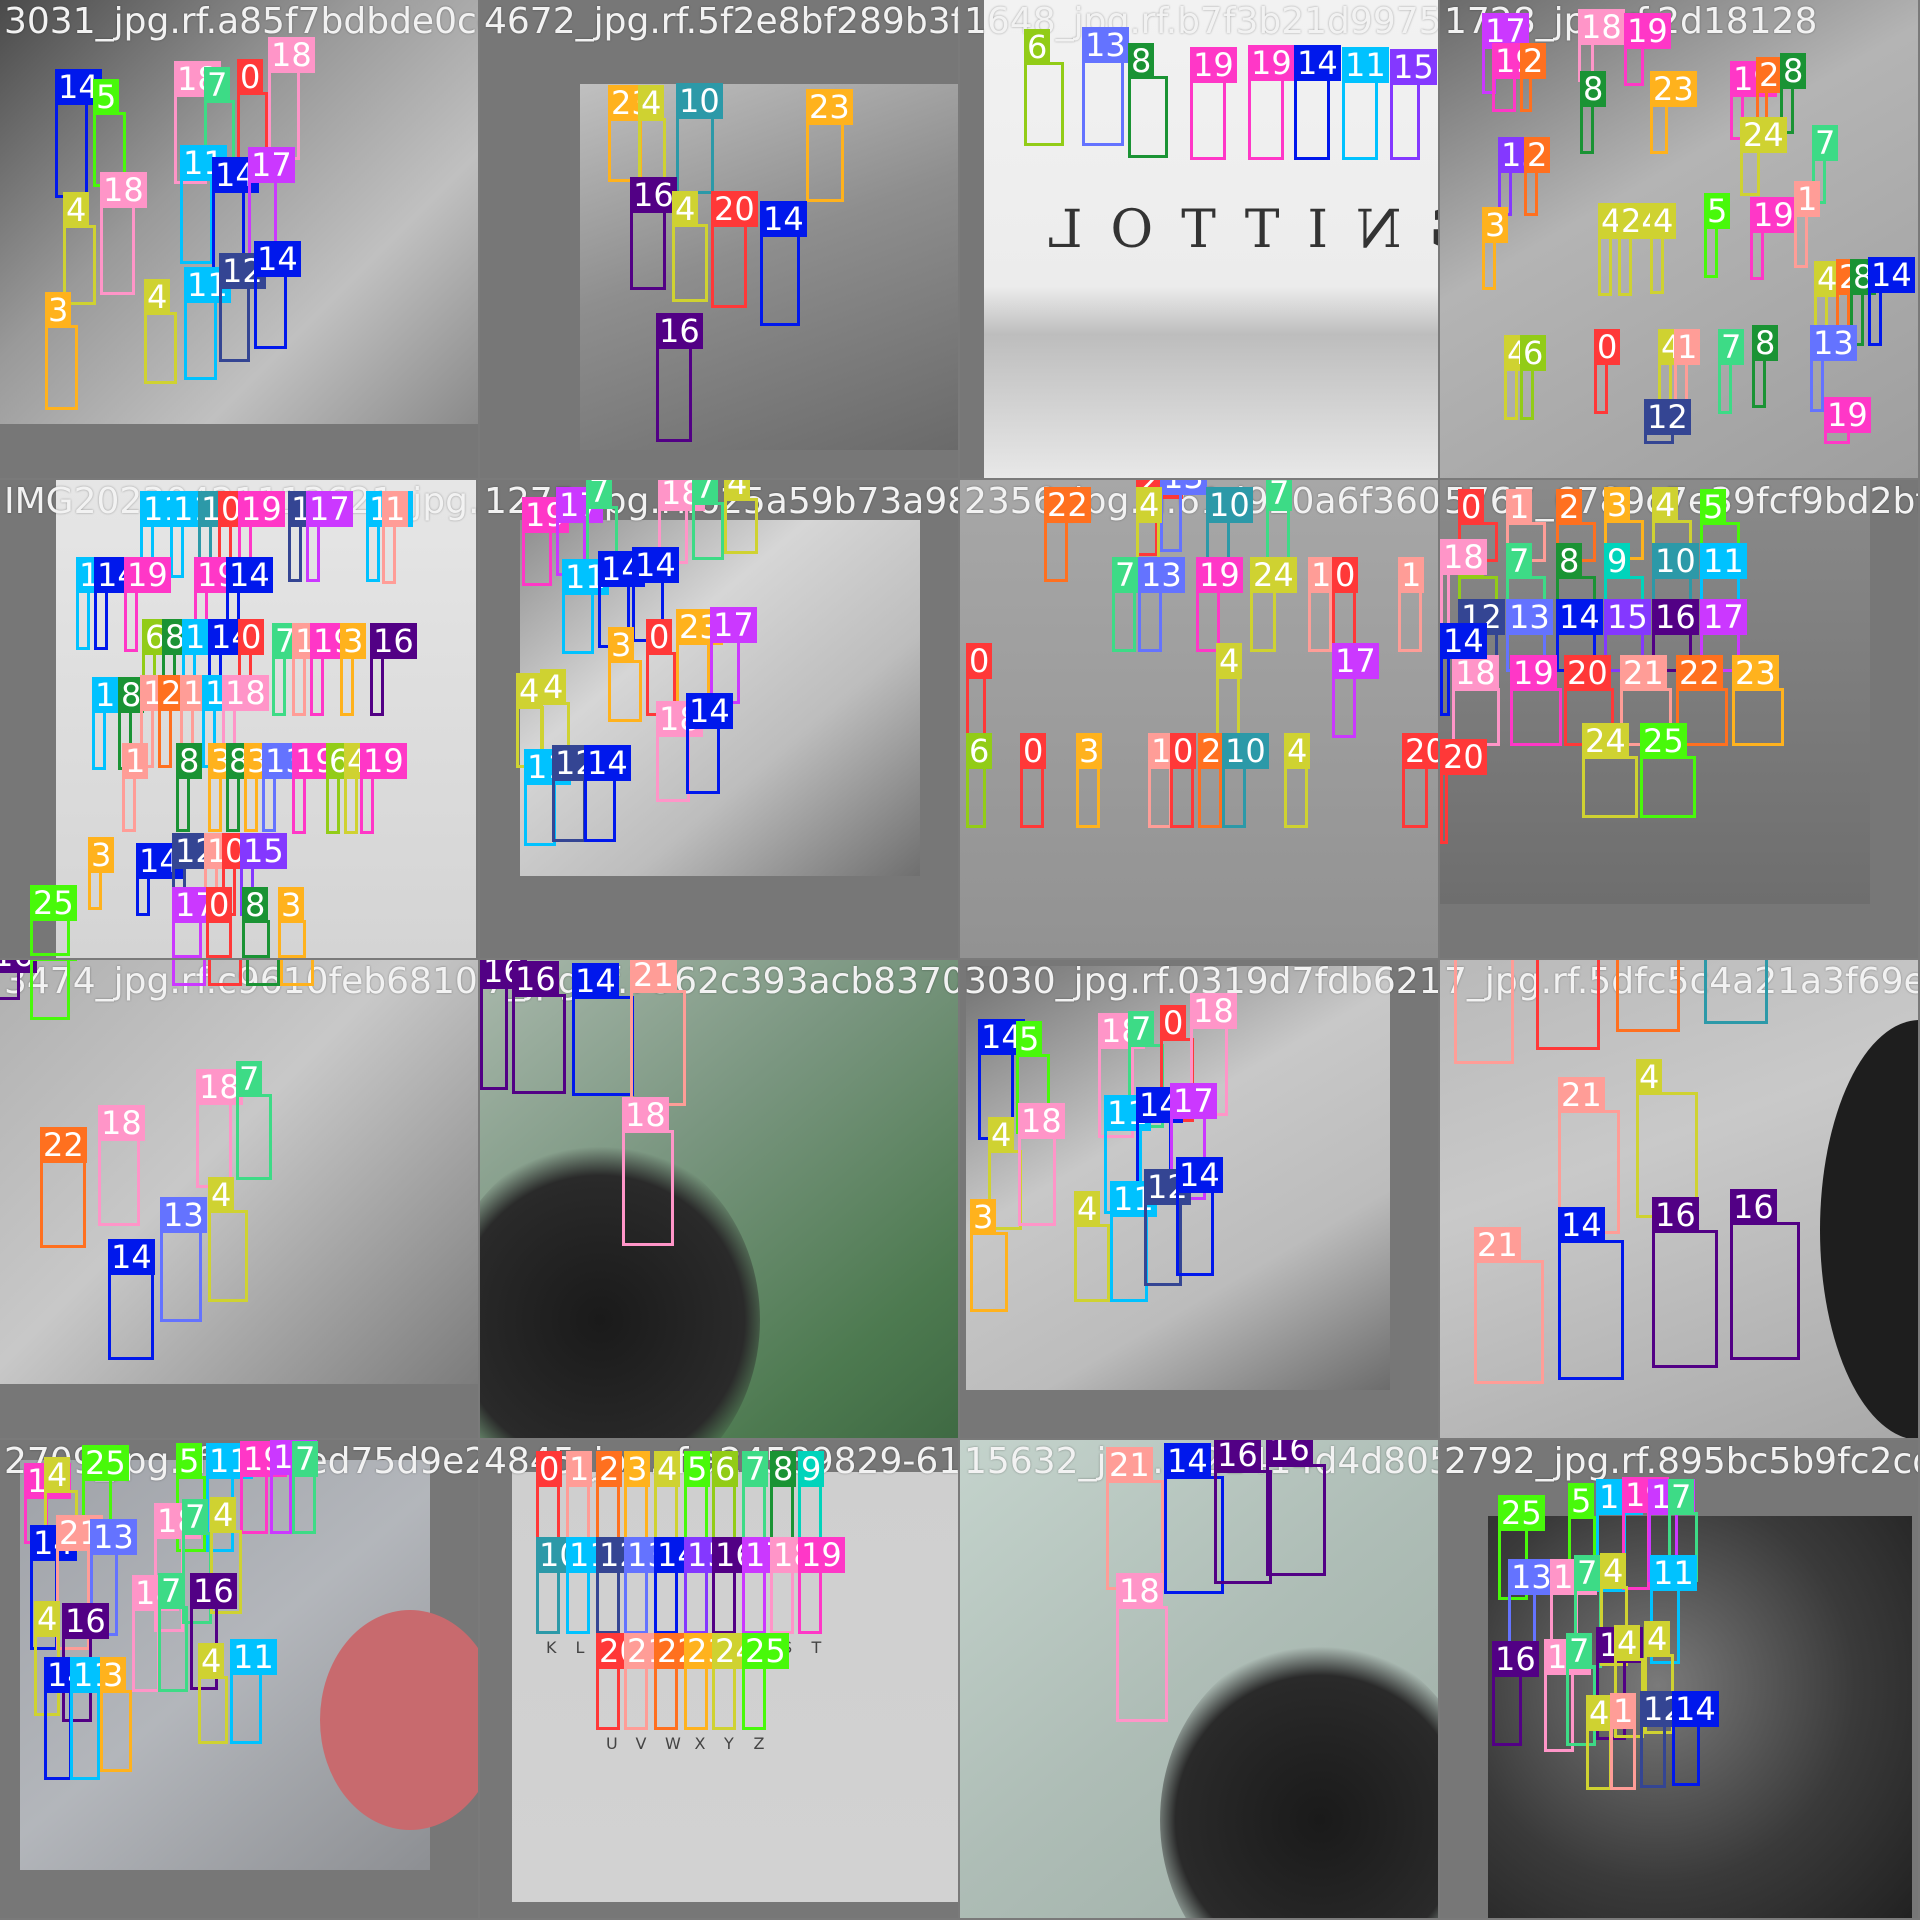 The width and height of the screenshot is (1920, 1920). Describe the element at coordinates (1605, 741) in the screenshot. I see `box-label: 24` at that location.